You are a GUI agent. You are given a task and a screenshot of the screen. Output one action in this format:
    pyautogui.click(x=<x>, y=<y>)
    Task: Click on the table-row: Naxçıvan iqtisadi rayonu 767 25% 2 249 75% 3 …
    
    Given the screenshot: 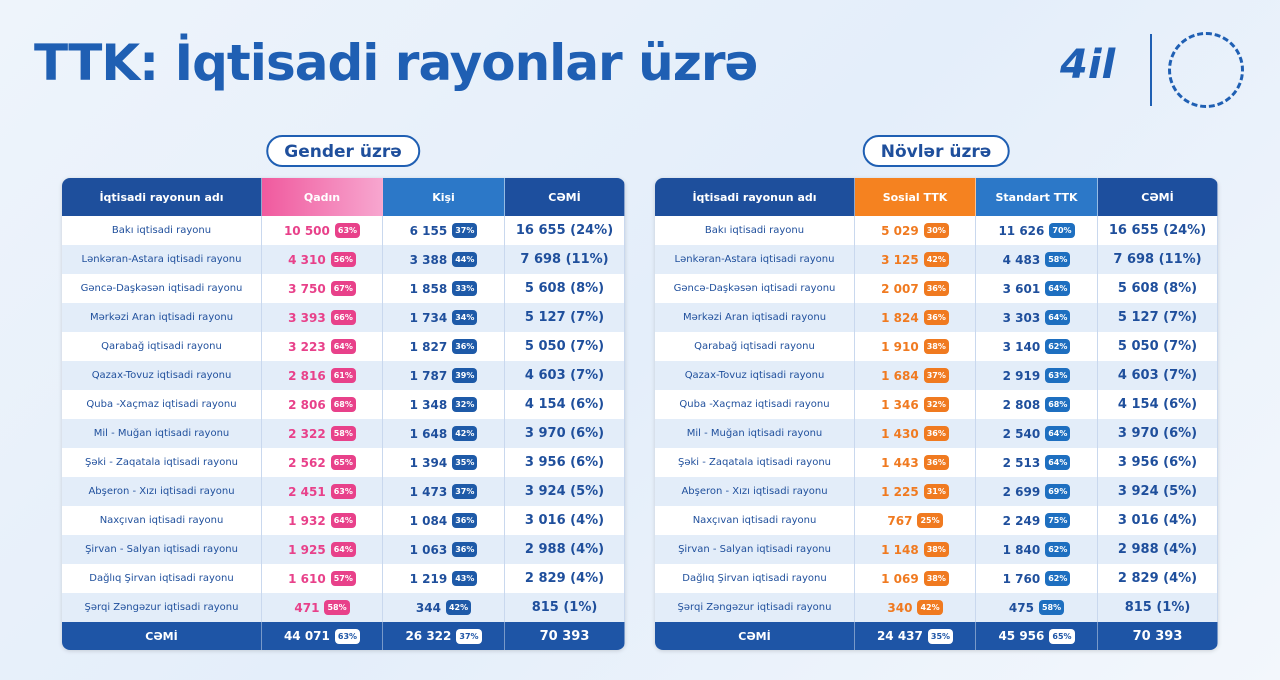 What is the action you would take?
    pyautogui.click(x=936, y=520)
    